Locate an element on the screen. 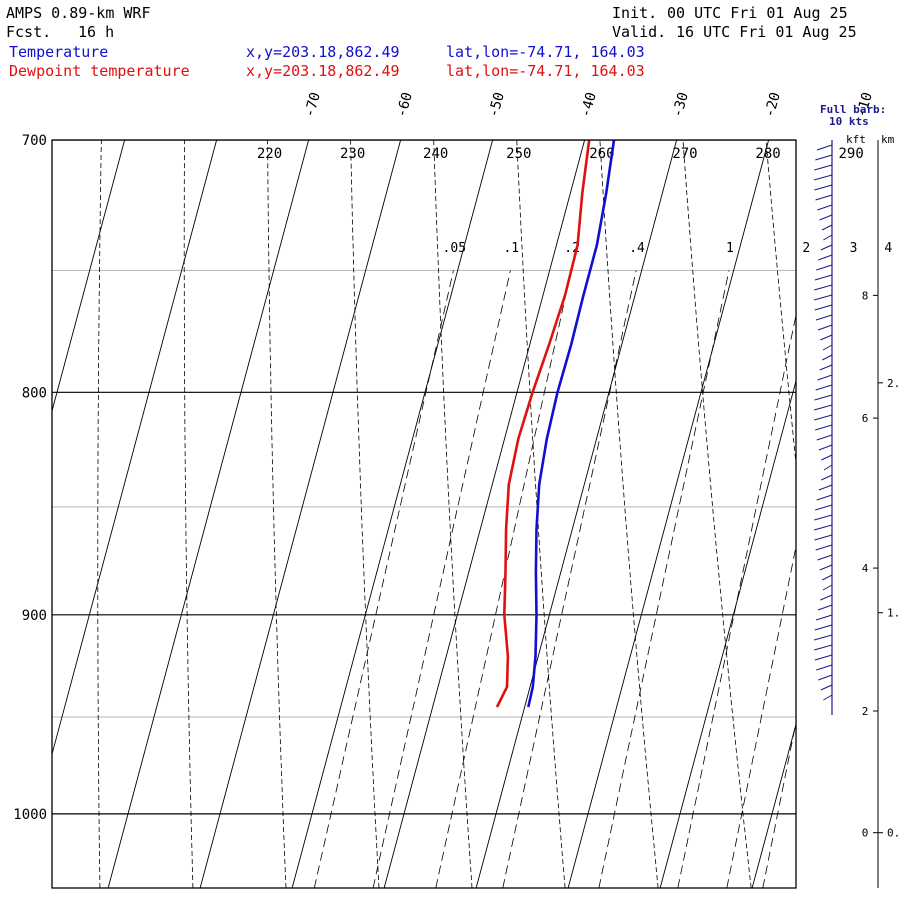 This screenshot has width=900, height=900. legend-temperature-name: Temperature is located at coordinates (58, 52).